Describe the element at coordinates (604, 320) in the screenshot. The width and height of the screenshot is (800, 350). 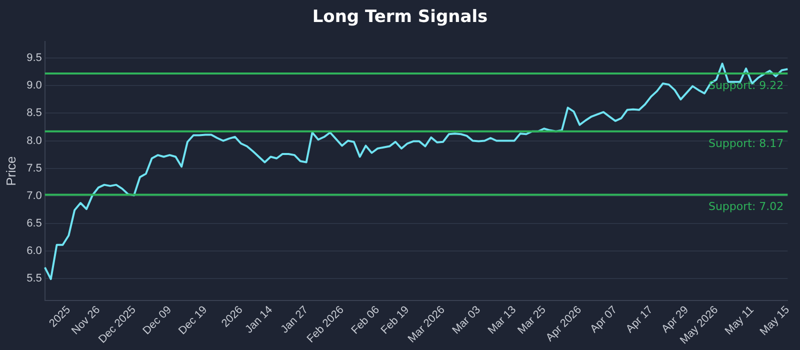
I see `x-tick-label: Apr 07` at that location.